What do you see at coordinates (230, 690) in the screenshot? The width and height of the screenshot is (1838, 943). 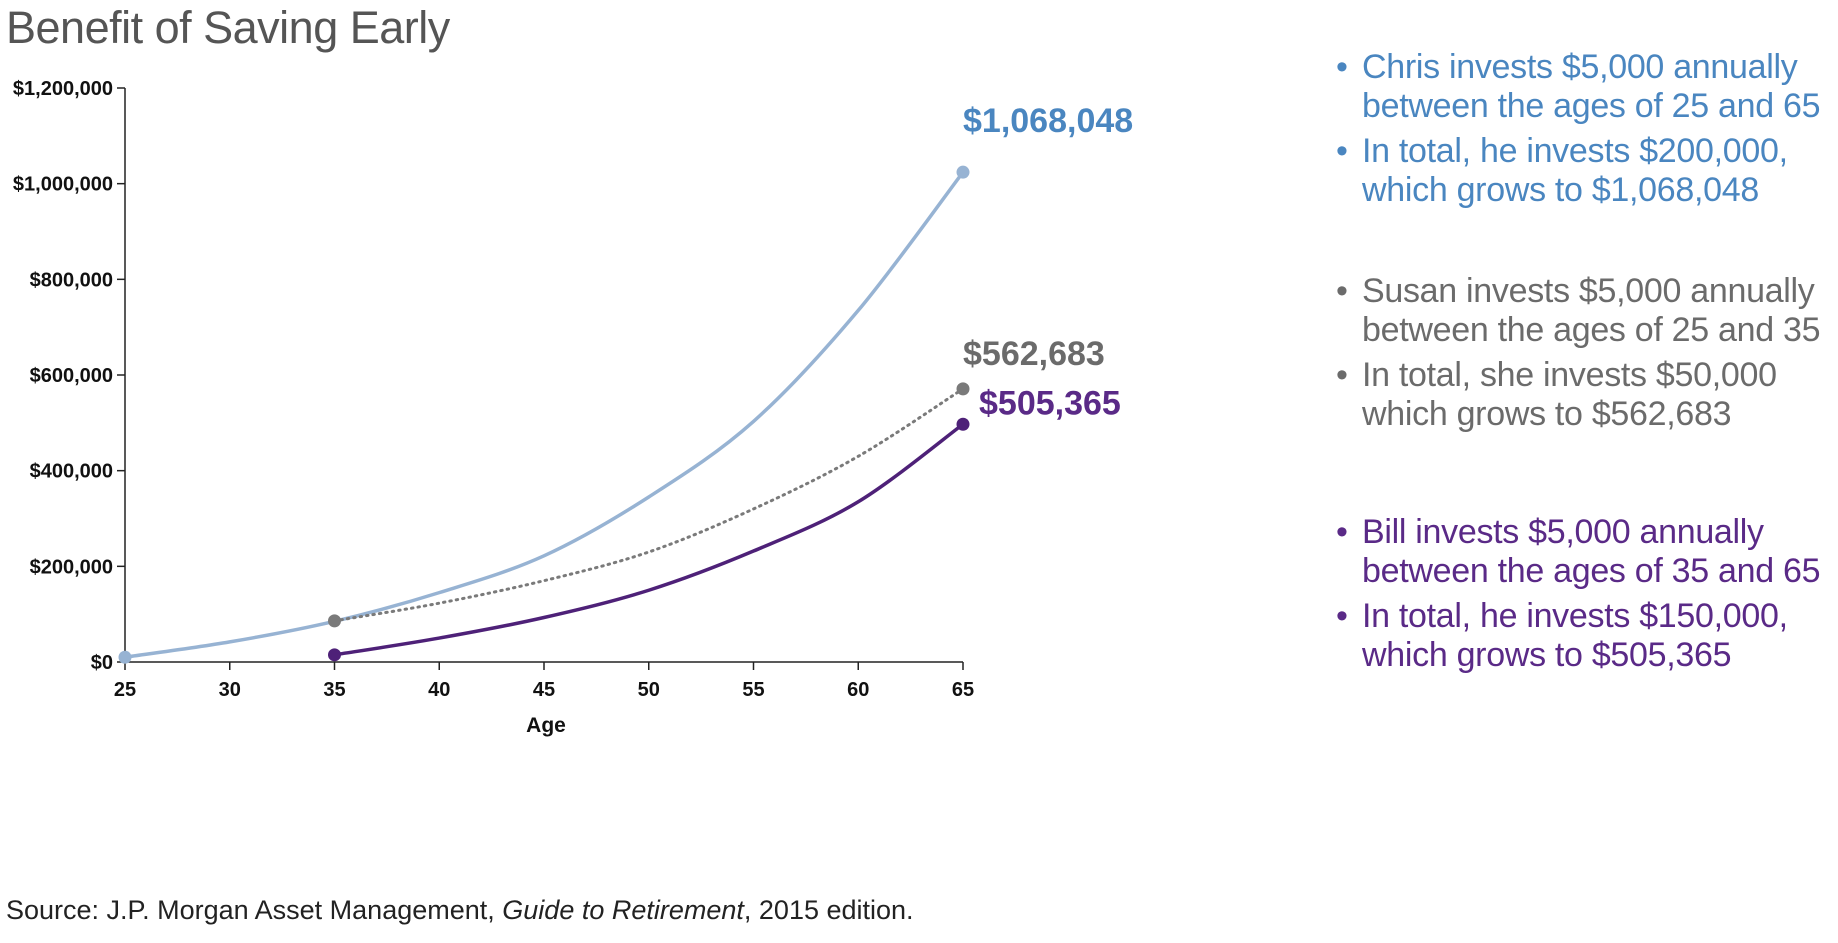 I see `x-tick-label: 30` at bounding box center [230, 690].